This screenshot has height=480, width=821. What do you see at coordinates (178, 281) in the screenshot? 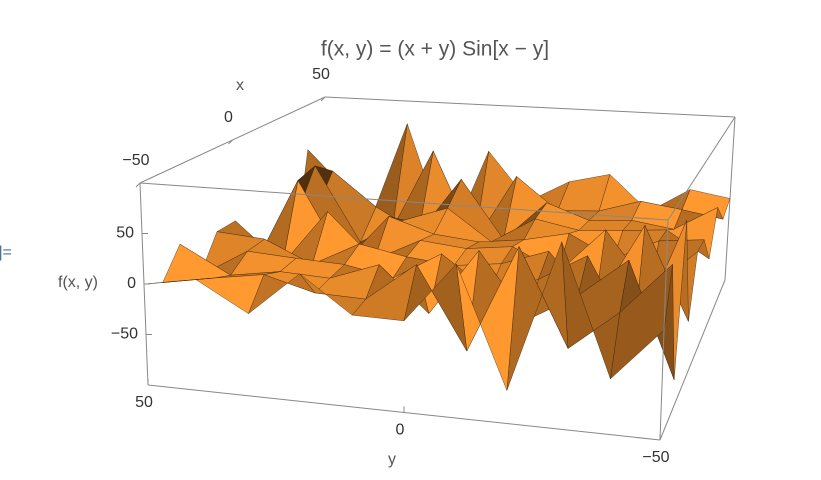
I see `surface-patch` at bounding box center [178, 281].